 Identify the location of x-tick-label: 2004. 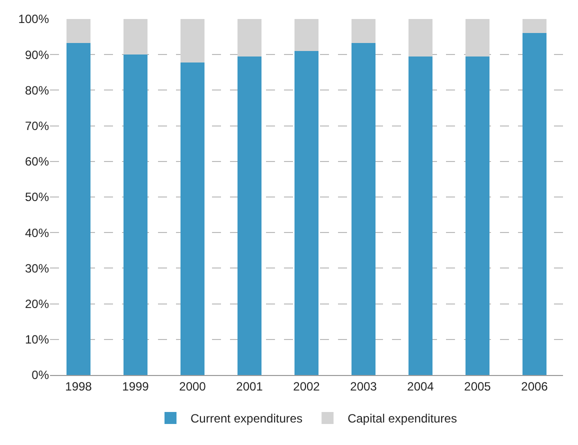
(420, 386).